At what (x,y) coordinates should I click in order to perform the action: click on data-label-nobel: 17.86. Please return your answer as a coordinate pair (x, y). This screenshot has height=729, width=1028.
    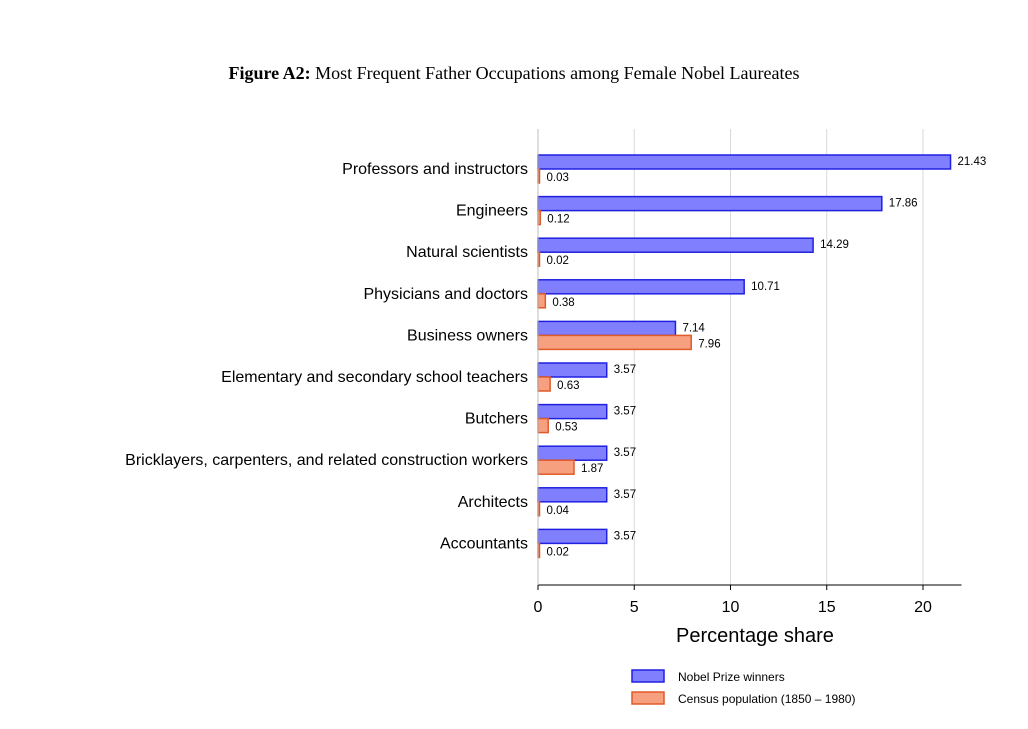
    Looking at the image, I should click on (903, 204).